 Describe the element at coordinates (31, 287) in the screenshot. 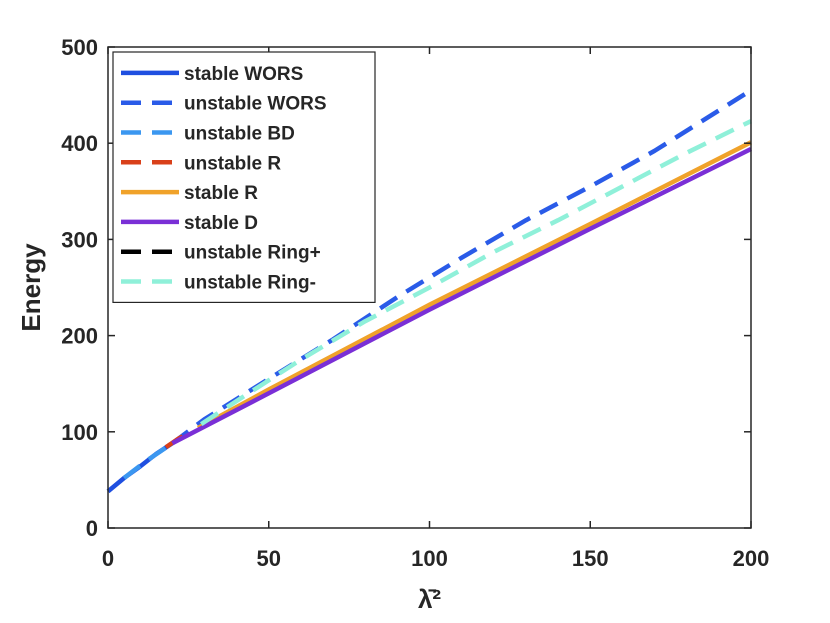

I see `y-axis-label: Energy` at that location.